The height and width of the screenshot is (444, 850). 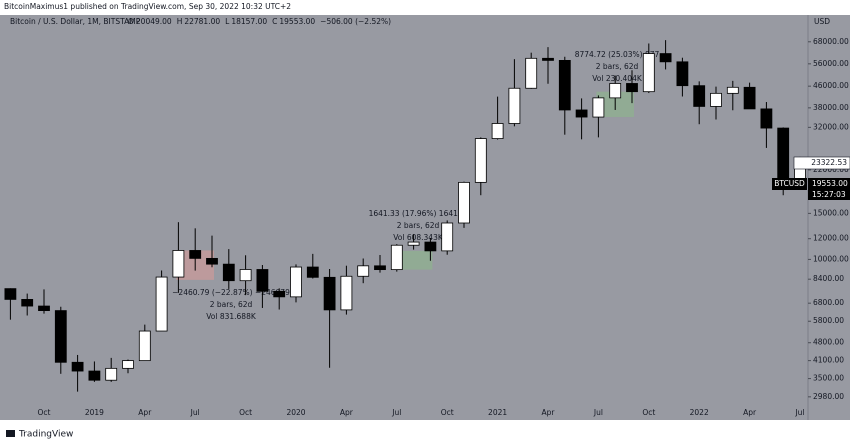 I want to click on x-tick-label: 2019, so click(x=94, y=412).